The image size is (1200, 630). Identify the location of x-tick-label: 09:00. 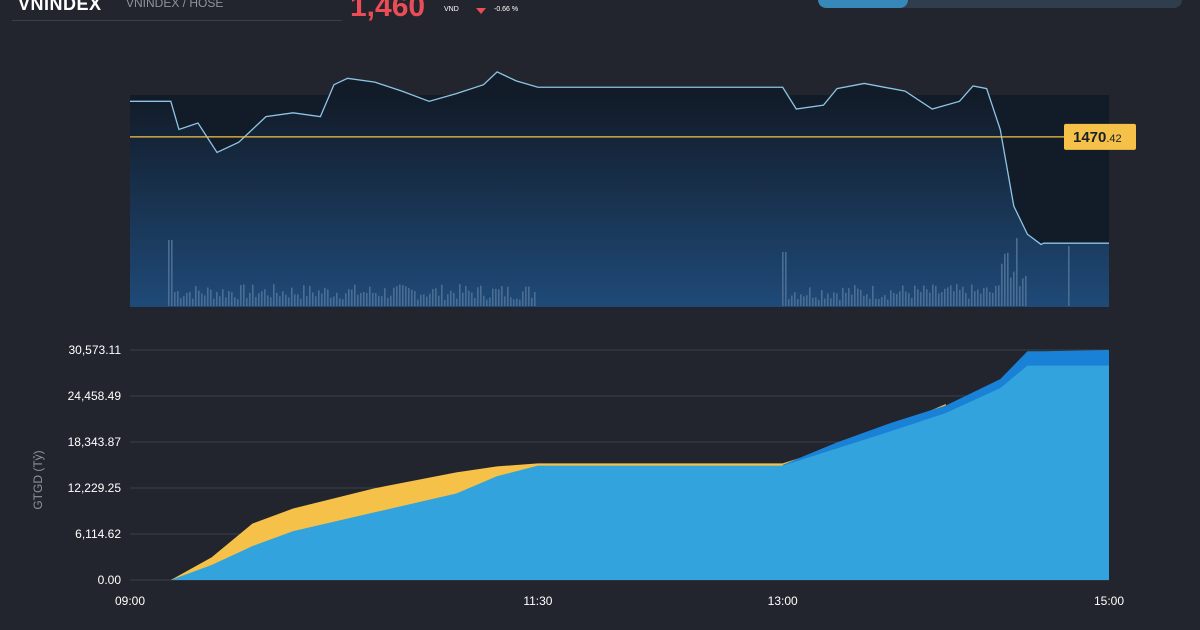
(130, 601).